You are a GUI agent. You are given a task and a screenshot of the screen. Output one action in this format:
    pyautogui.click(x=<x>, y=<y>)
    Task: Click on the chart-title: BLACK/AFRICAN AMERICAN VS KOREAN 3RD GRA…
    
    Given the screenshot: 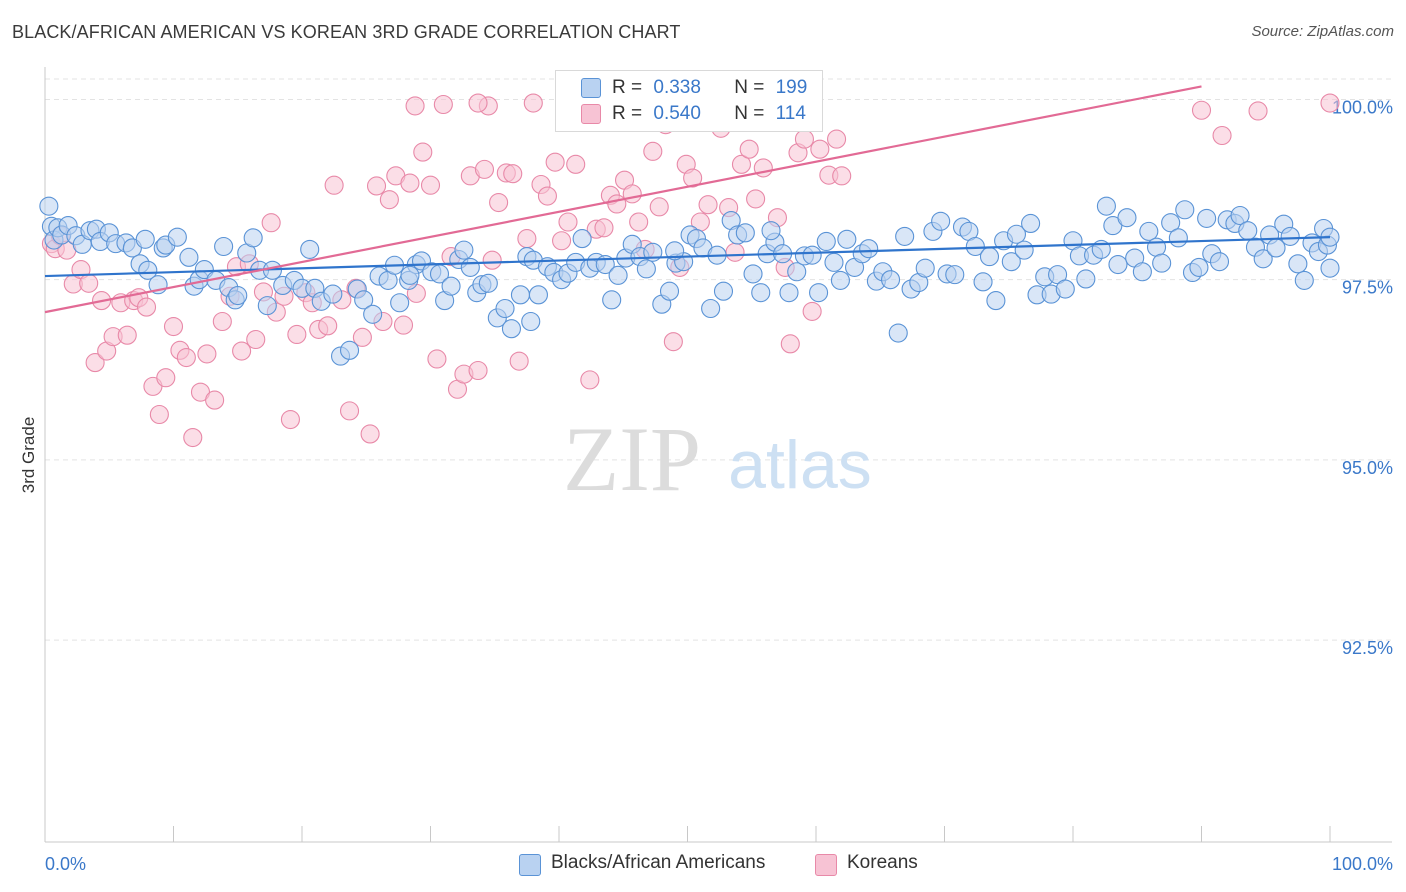 What is the action you would take?
    pyautogui.click(x=346, y=32)
    